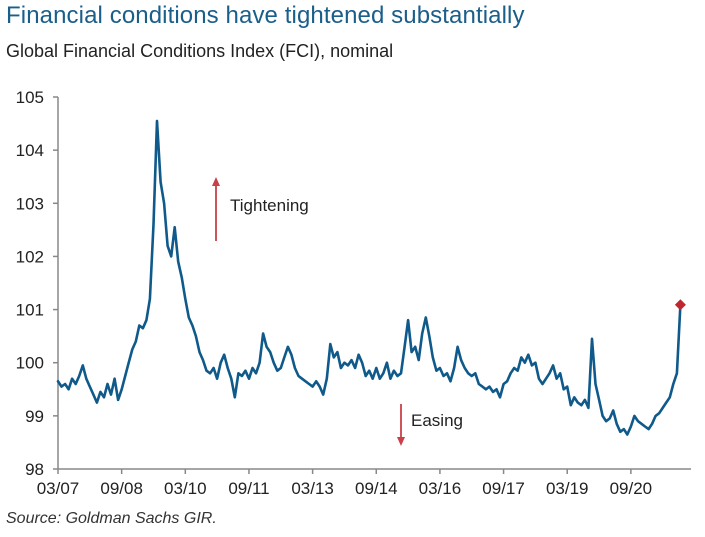 The width and height of the screenshot is (705, 537). I want to click on tightening-label: Tightening, so click(269, 205).